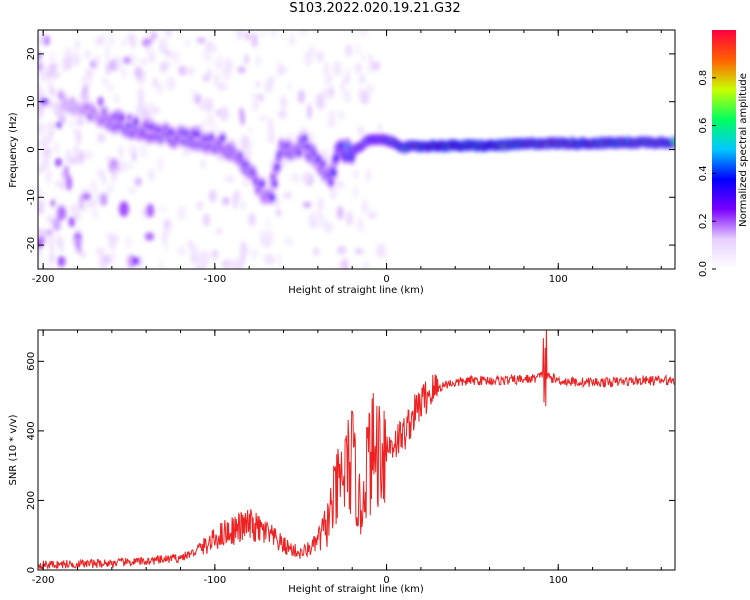  What do you see at coordinates (356, 290) in the screenshot?
I see `spectrogram-x-label: Height of straight line (km)` at bounding box center [356, 290].